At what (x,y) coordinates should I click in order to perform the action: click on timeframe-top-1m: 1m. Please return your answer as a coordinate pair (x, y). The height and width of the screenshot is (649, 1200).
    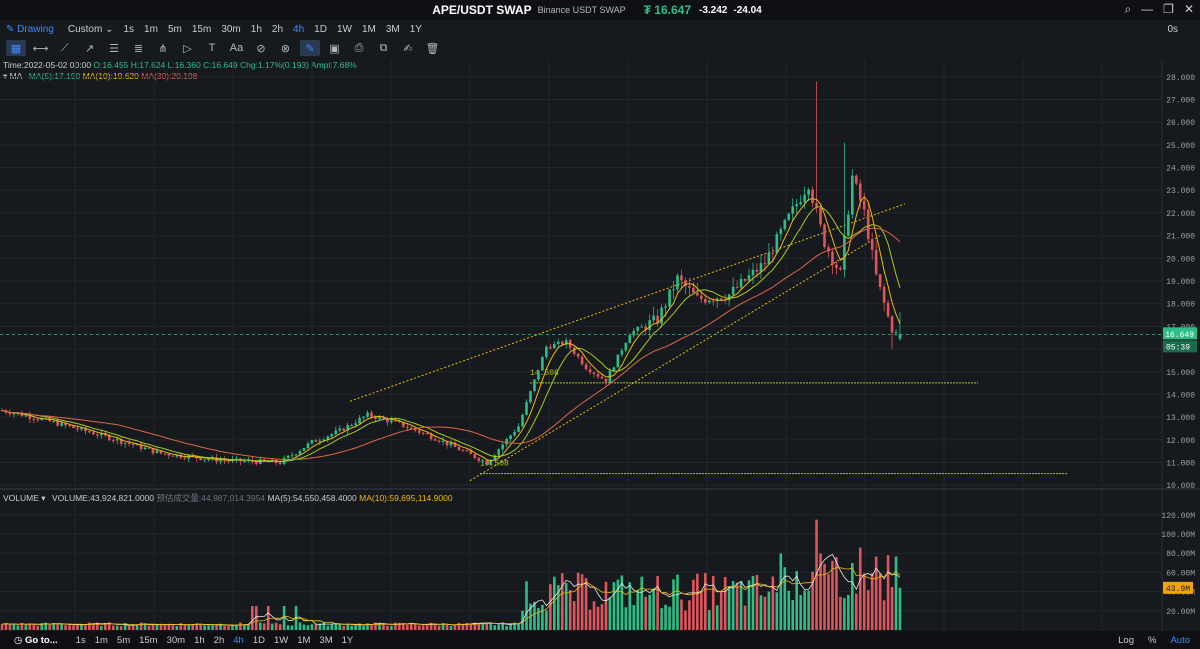
    Looking at the image, I should click on (151, 29).